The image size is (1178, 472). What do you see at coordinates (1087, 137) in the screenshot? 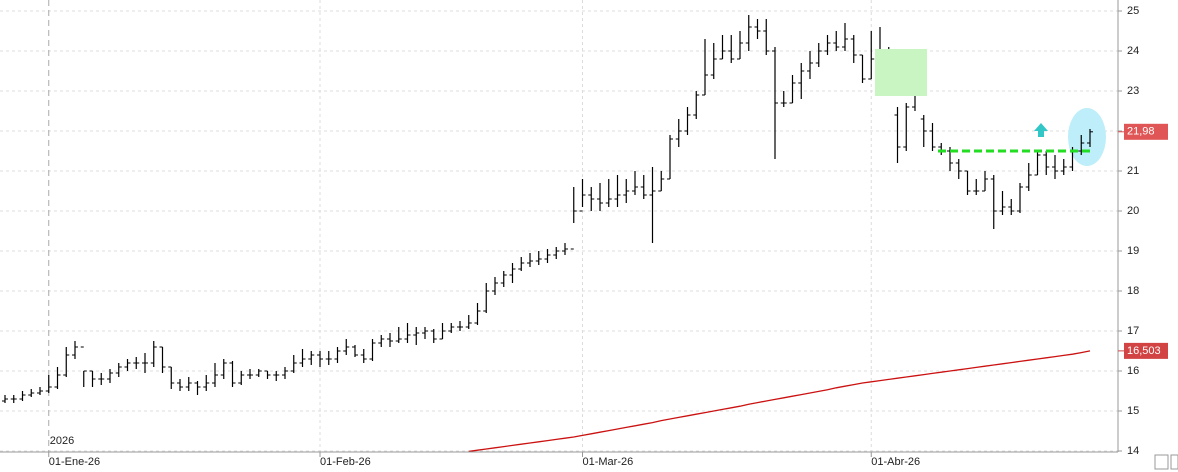
I see `highlight-ellipse` at bounding box center [1087, 137].